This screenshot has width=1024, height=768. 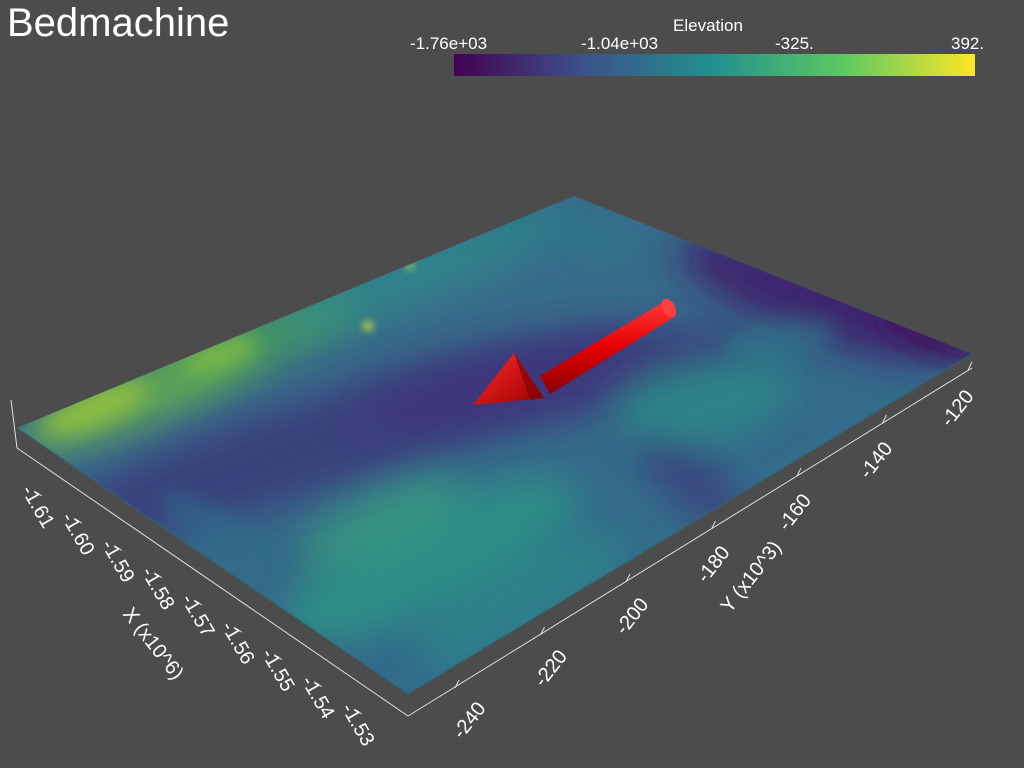 I want to click on colorbar-label-mid: -325., so click(x=794, y=43).